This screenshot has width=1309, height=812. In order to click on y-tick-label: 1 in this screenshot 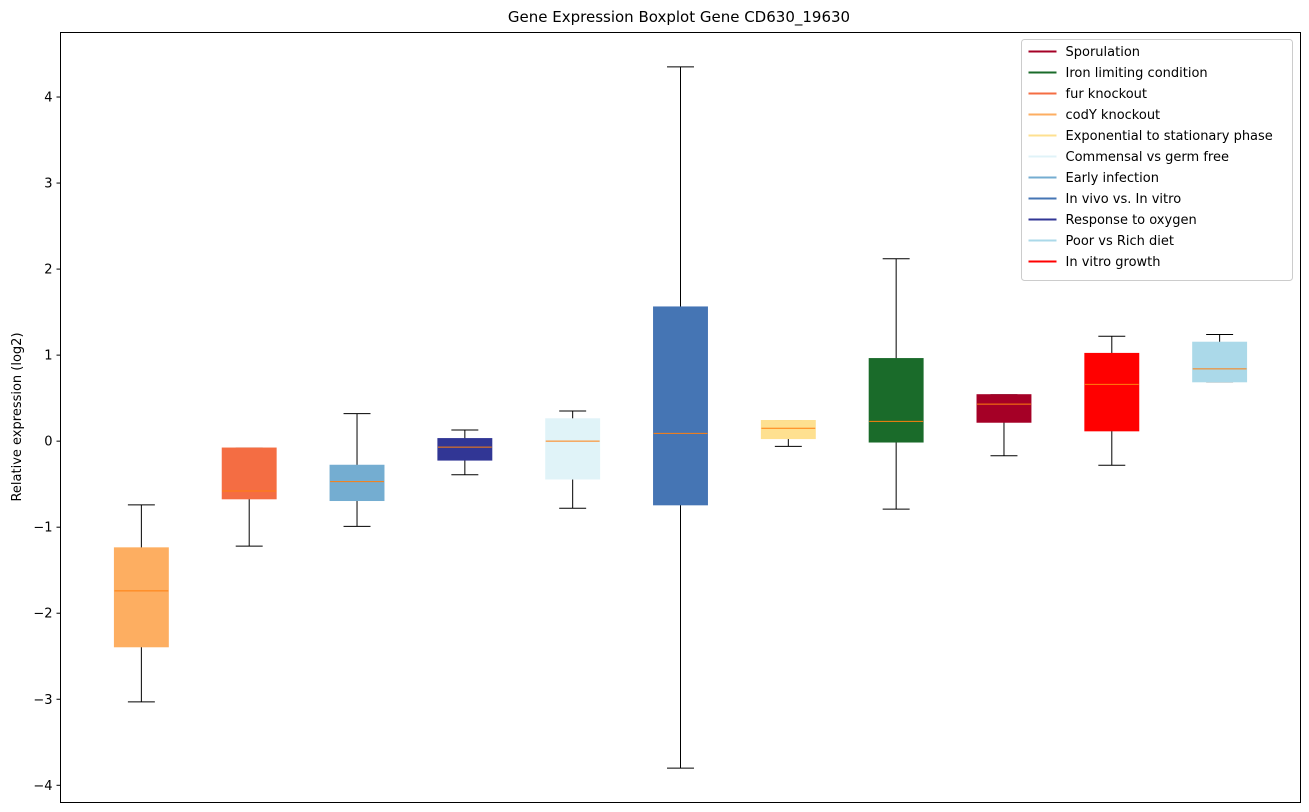, I will do `click(48, 356)`.